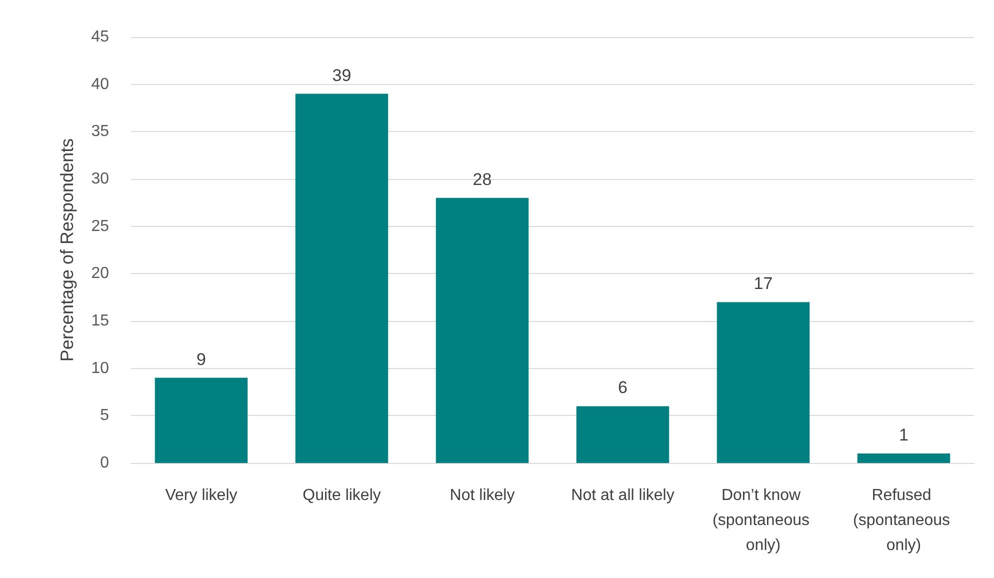  What do you see at coordinates (903, 435) in the screenshot?
I see `data-label: 1` at bounding box center [903, 435].